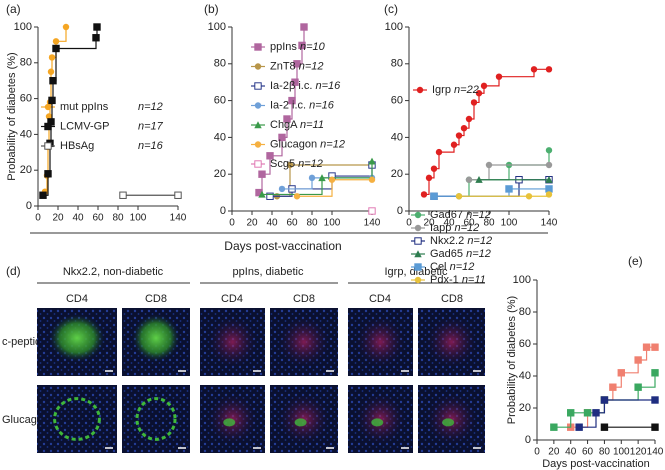 Image resolution: width=665 pixels, height=470 pixels. I want to click on legend-name: Iapp, so click(440, 228).